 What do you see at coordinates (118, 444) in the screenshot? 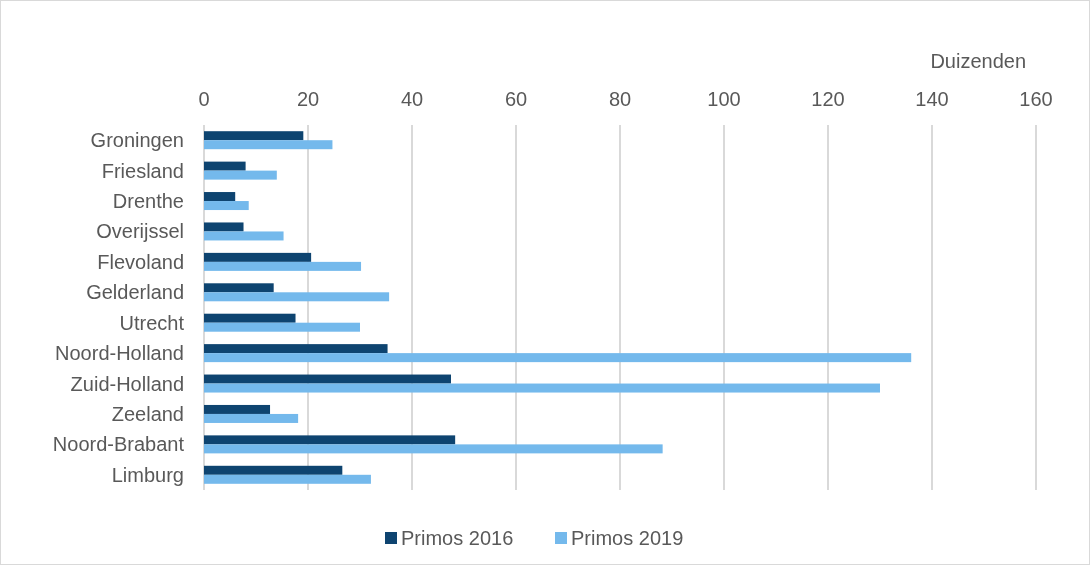
I see `y-tick-label: Noord-Brabant` at bounding box center [118, 444].